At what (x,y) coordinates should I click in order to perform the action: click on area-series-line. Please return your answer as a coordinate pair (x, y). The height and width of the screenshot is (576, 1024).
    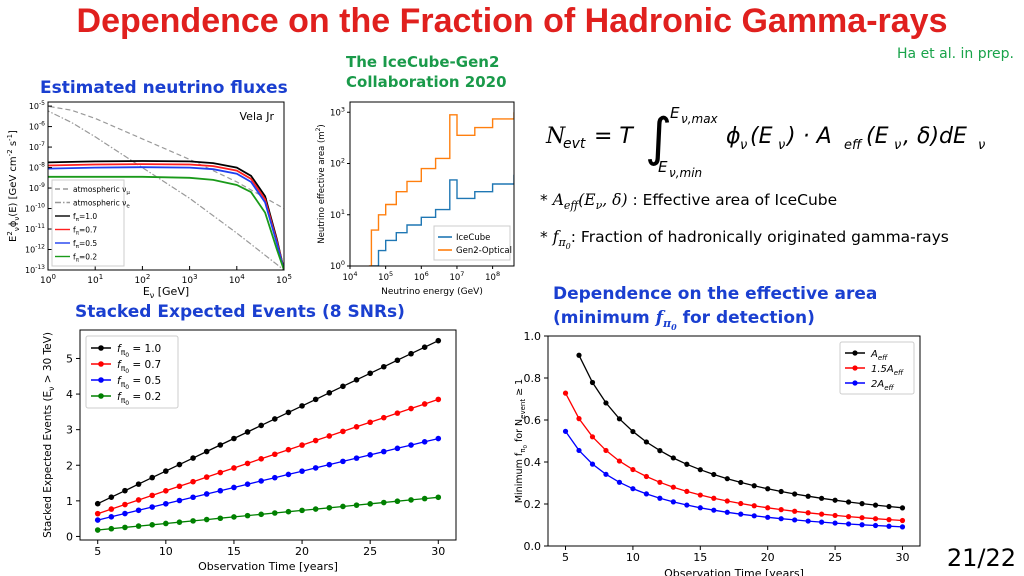
    Looking at the image, I should click on (442, 220).